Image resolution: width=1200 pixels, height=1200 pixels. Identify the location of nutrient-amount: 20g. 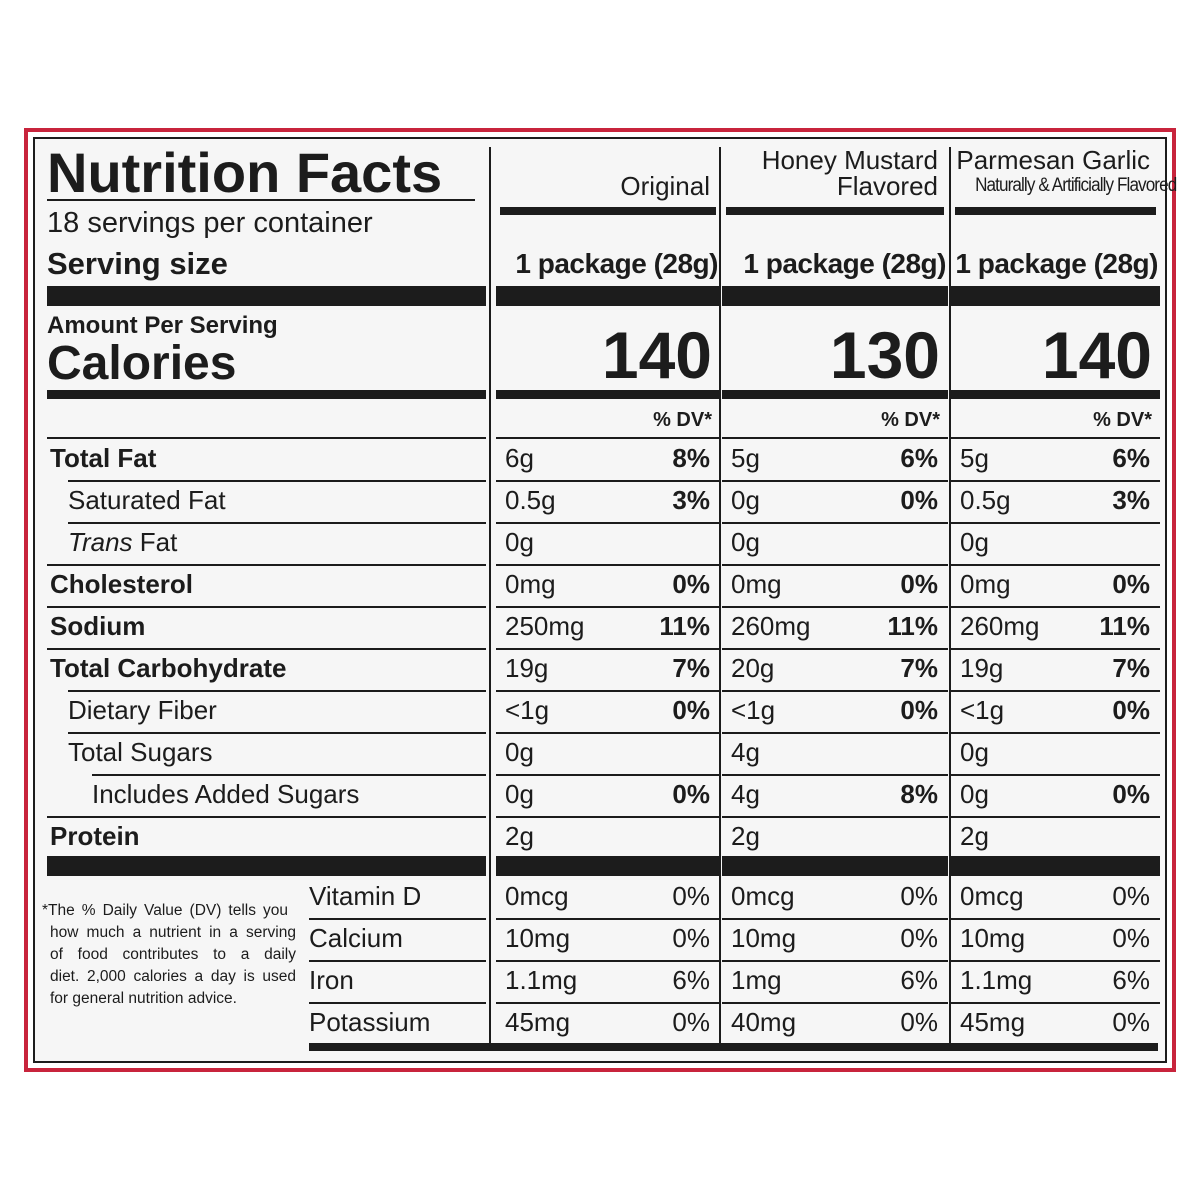
(753, 668).